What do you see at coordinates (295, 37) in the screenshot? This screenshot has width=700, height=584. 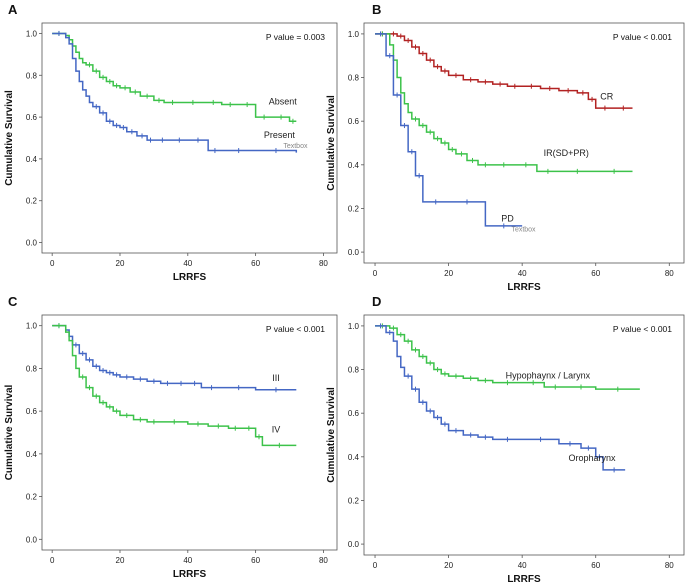 I see `p-value: P value = 0.003` at bounding box center [295, 37].